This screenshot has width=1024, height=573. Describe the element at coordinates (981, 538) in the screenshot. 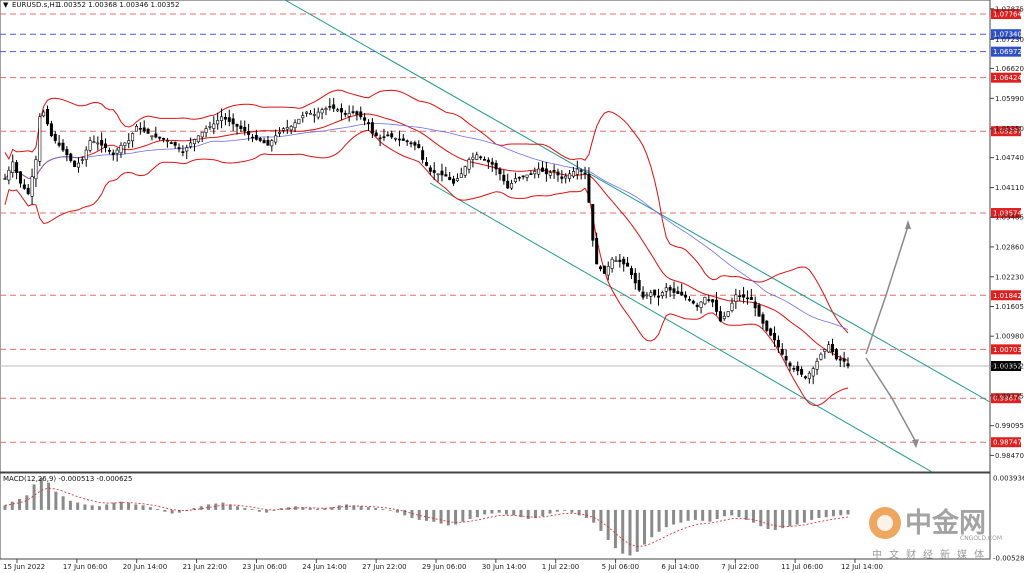

I see `brand-domain: CNGOLD.COM` at that location.